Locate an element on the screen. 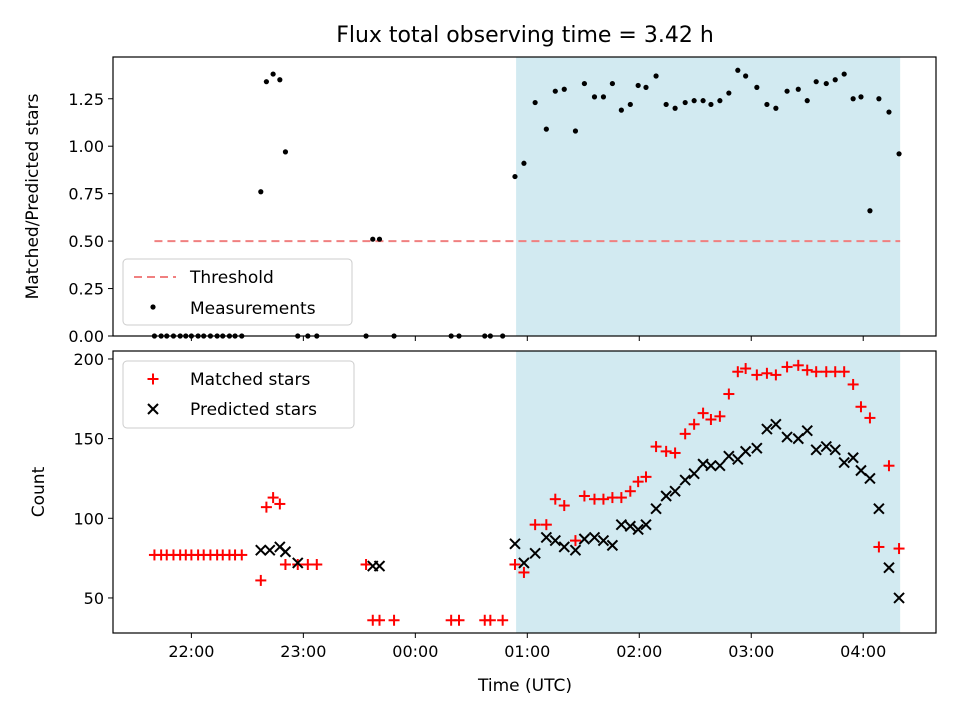 This screenshot has height=720, width=960. y-tick-label: 1.00 is located at coordinates (86, 146).